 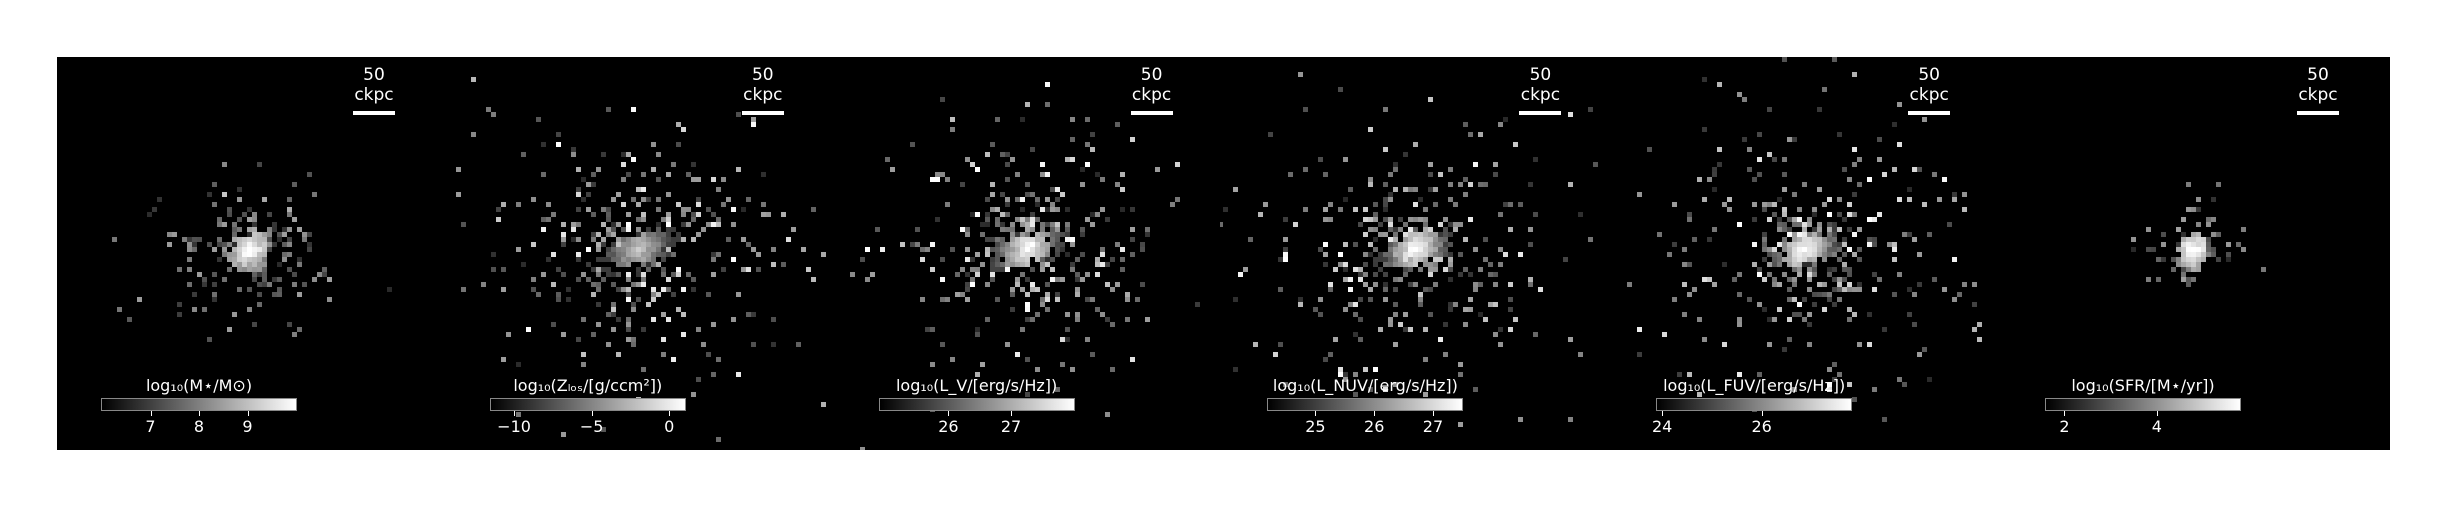 I want to click on colorbar-tick-label: 7, so click(x=150, y=426).